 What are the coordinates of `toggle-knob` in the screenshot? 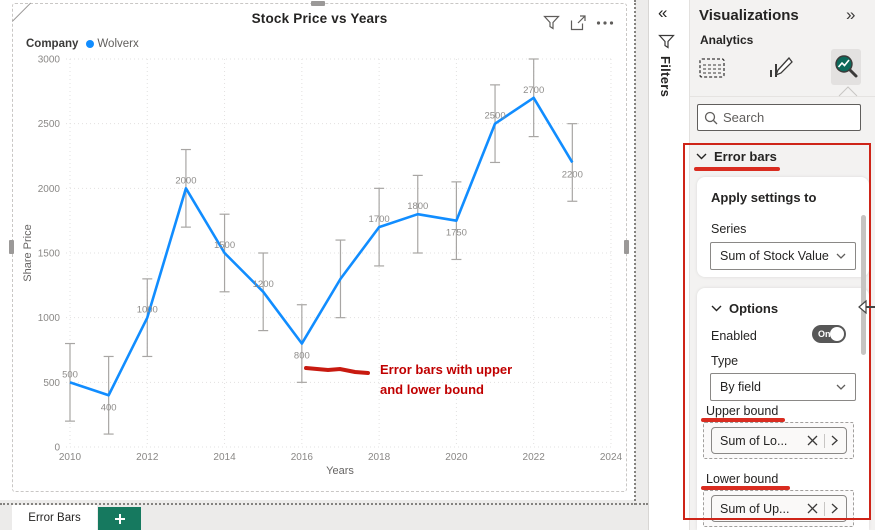 It's located at (837, 334).